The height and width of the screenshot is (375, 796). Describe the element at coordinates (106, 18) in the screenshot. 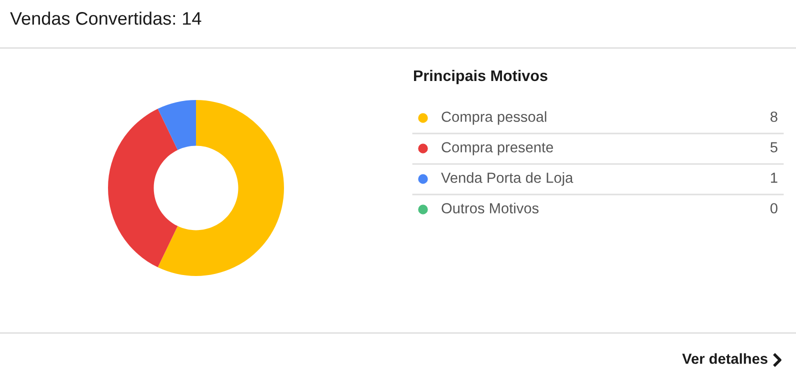

I see `chart-title: Vendas Convertidas: 14` at that location.